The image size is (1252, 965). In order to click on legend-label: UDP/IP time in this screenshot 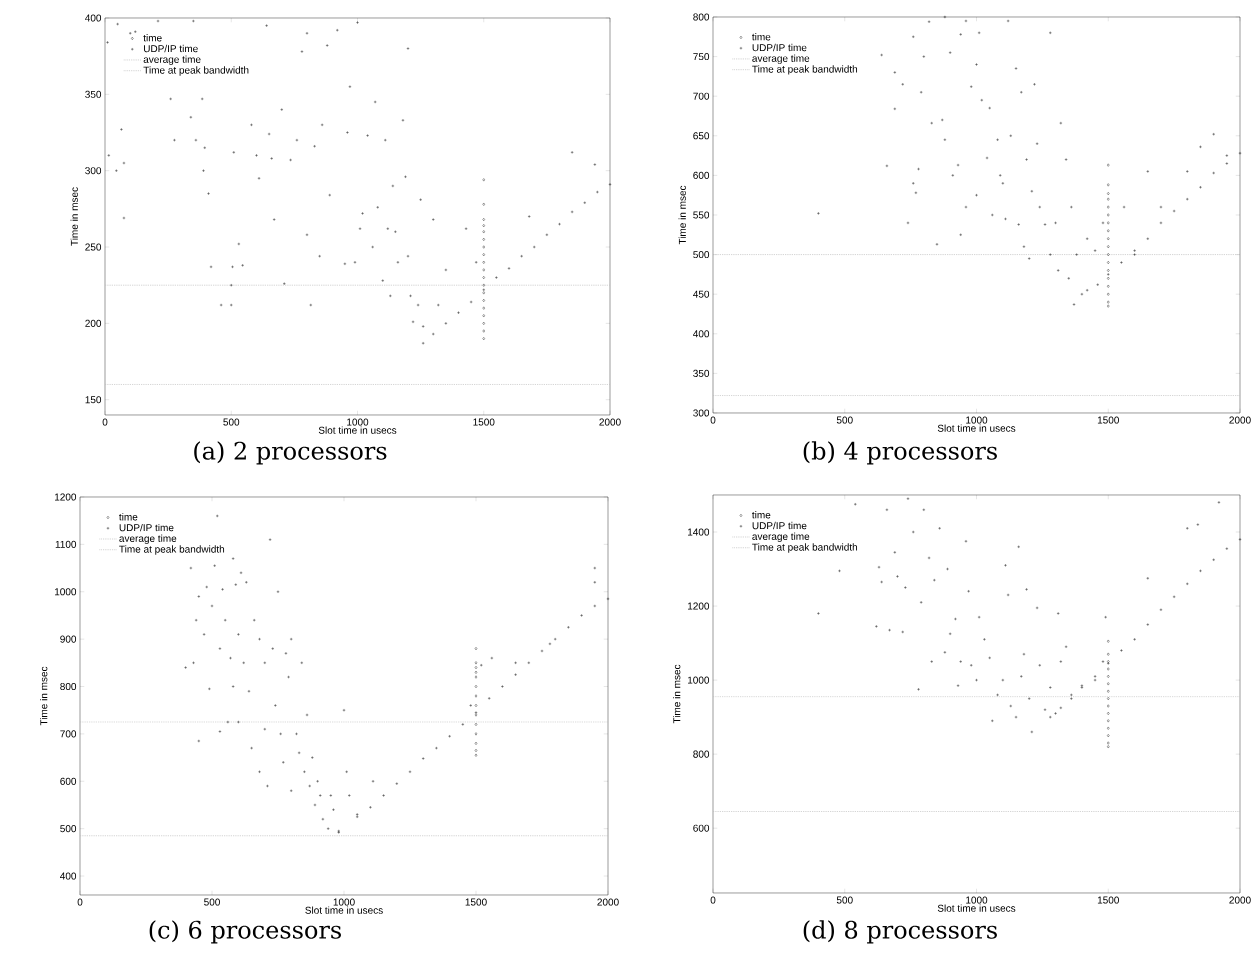, I will do `click(779, 47)`.